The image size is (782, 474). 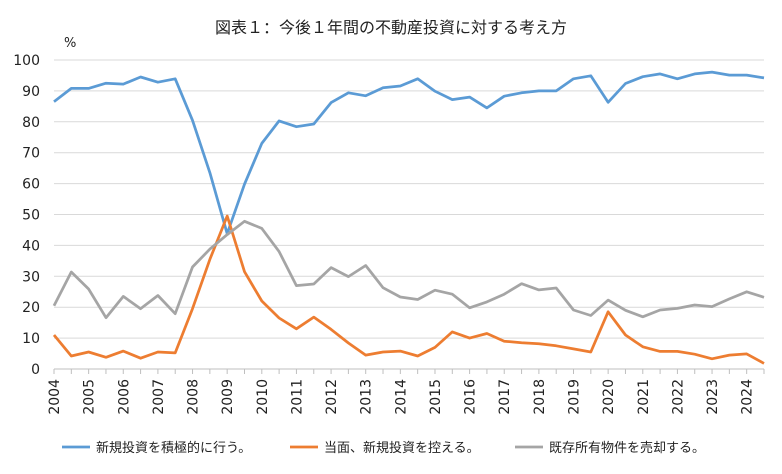 I want to click on x-tick-label: 2014, so click(x=401, y=397).